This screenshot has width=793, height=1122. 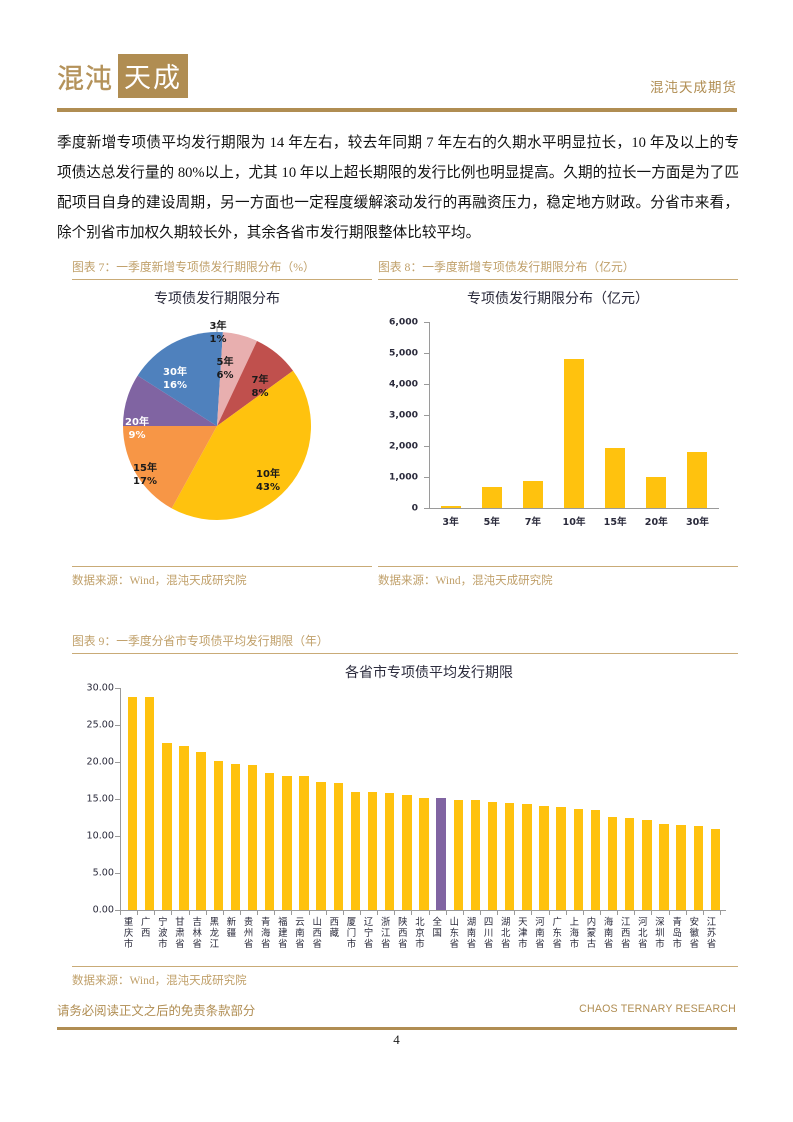 What do you see at coordinates (231, 928) in the screenshot?
I see `bar9-xtick-label: 新疆` at bounding box center [231, 928].